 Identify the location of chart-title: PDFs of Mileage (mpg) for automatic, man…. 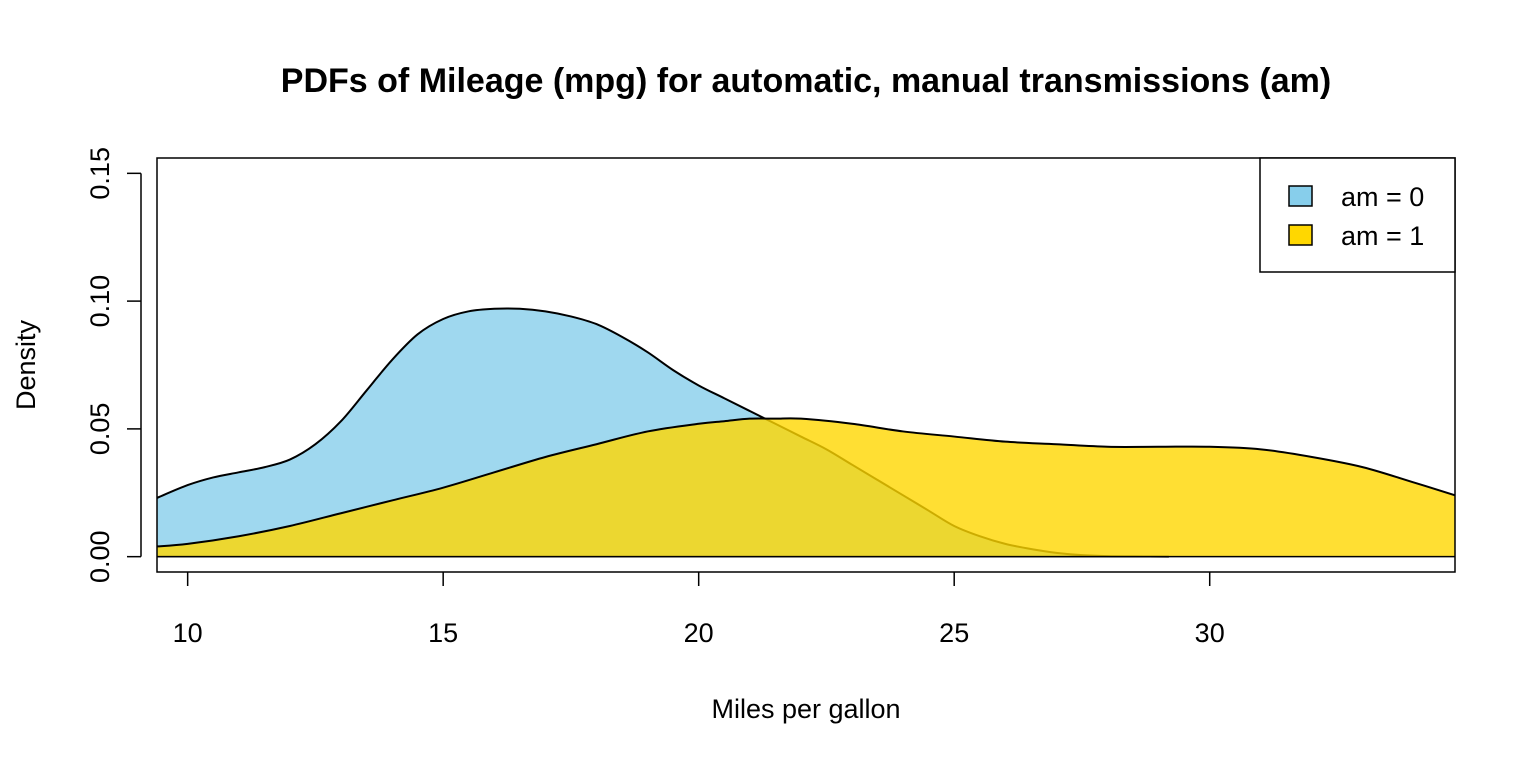
(806, 81).